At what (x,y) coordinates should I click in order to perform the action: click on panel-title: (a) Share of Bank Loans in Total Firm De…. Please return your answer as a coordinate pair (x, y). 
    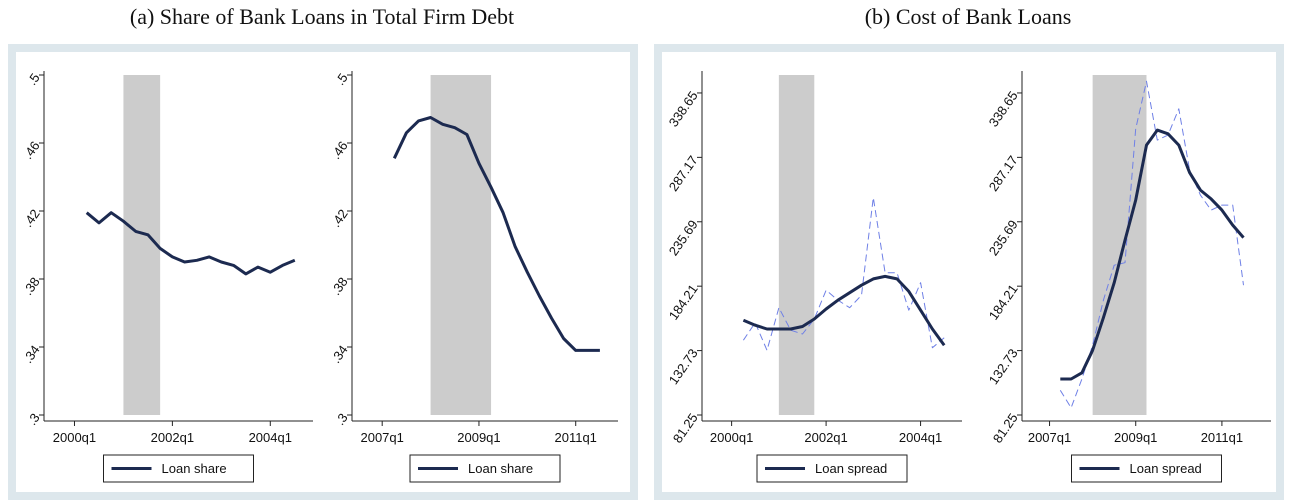
    Looking at the image, I should click on (322, 16).